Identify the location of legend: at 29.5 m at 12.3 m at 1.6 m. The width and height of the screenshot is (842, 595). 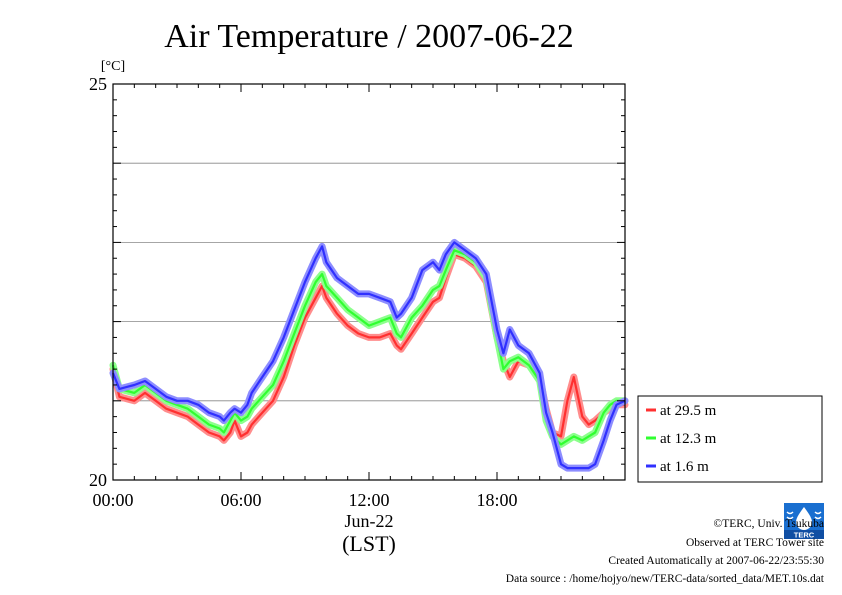
(730, 439).